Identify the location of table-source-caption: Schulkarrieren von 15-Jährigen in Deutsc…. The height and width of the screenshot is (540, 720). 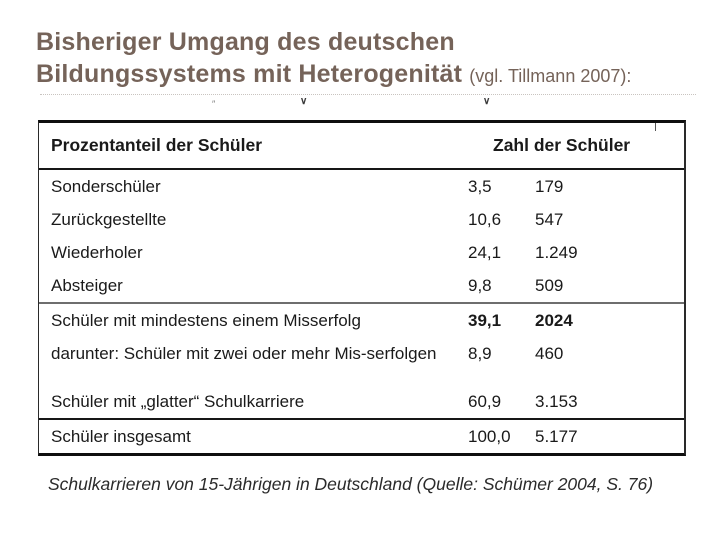
(351, 484).